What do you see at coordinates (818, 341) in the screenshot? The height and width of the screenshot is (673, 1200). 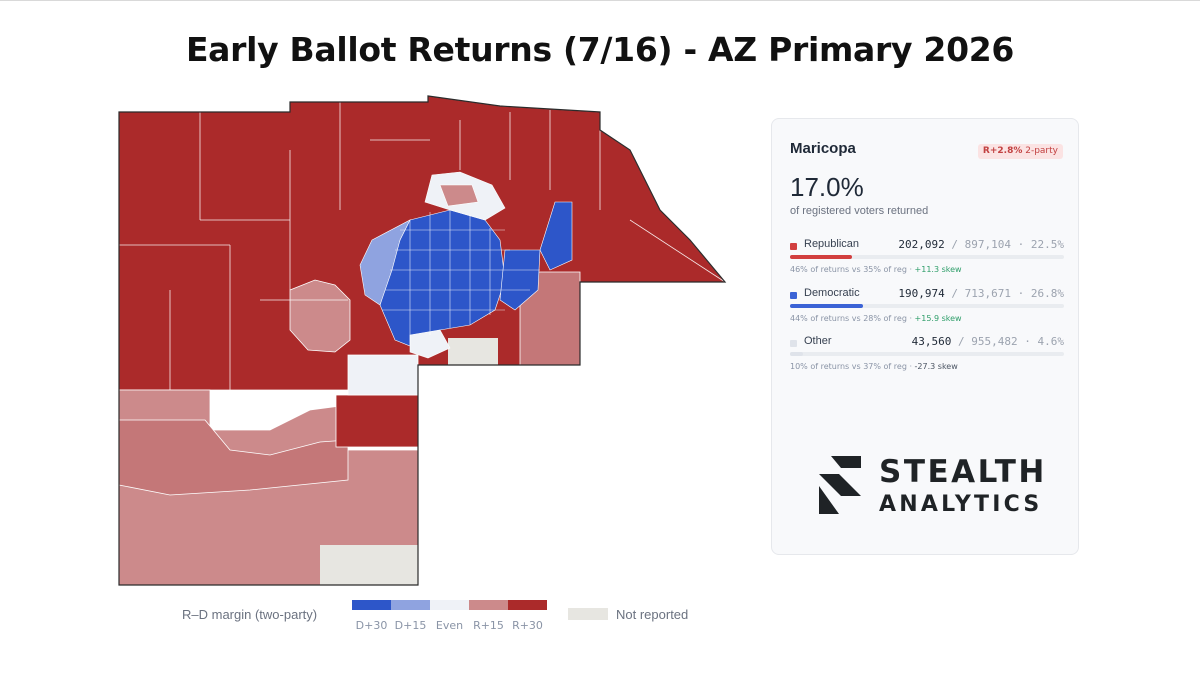 I see `party-name: Other` at bounding box center [818, 341].